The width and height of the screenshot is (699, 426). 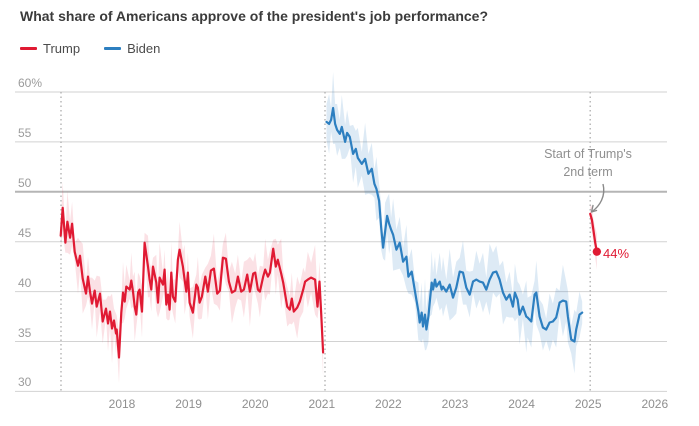 What do you see at coordinates (30, 83) in the screenshot?
I see `y-tick-label-60: 60%` at bounding box center [30, 83].